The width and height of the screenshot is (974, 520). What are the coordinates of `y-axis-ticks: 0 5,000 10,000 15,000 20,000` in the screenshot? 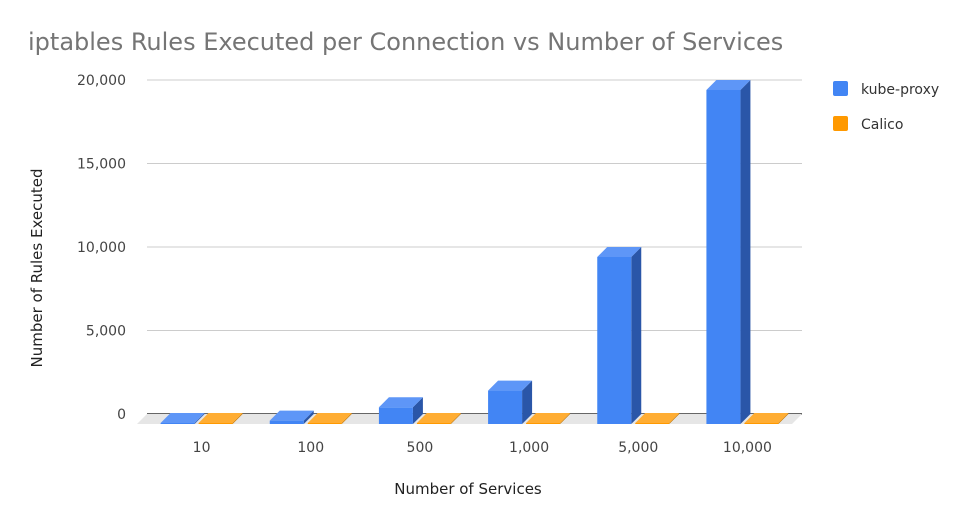 It's located at (101, 248).